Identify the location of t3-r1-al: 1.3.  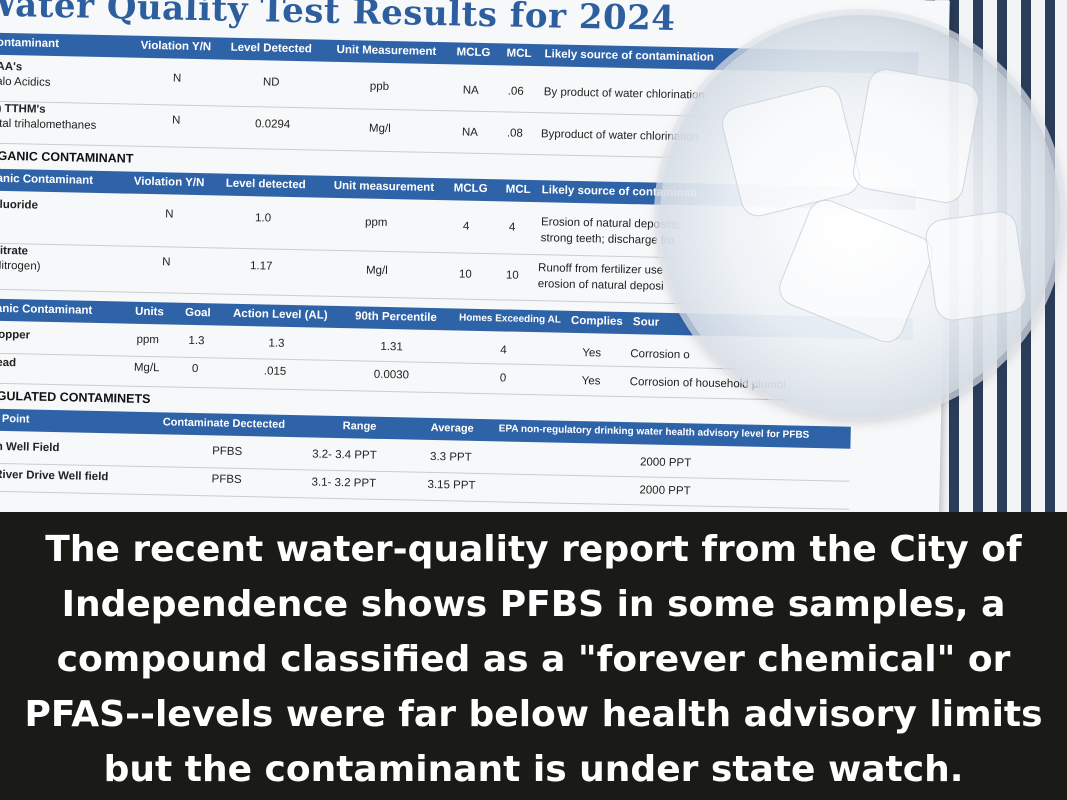
(276, 343).